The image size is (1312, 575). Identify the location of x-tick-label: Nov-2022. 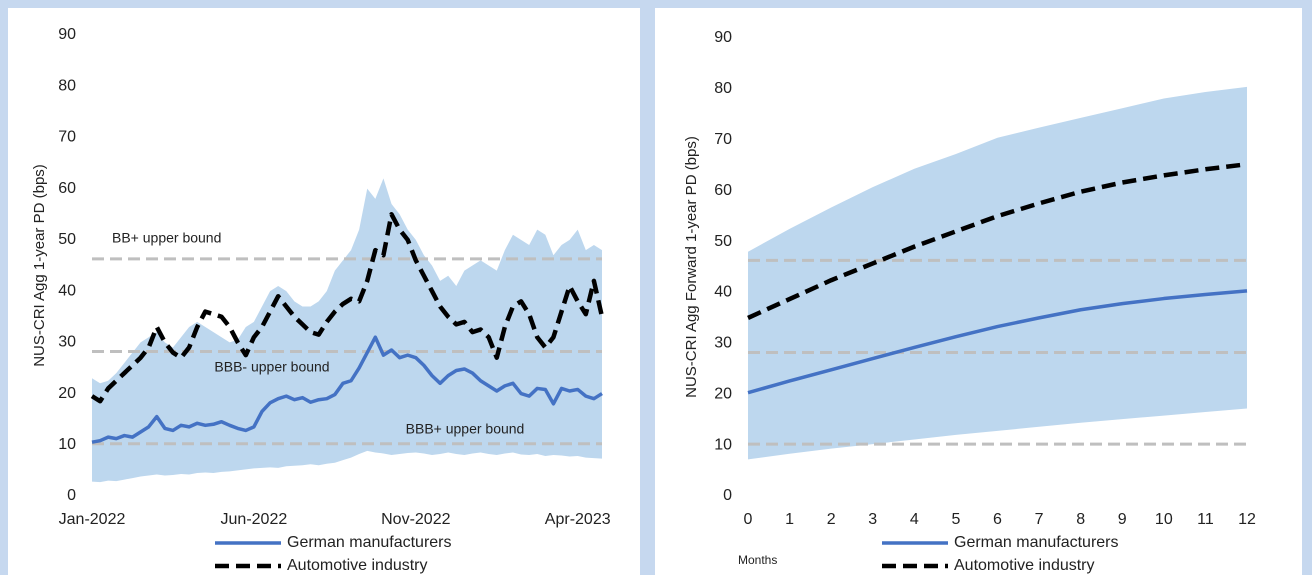
(415, 519).